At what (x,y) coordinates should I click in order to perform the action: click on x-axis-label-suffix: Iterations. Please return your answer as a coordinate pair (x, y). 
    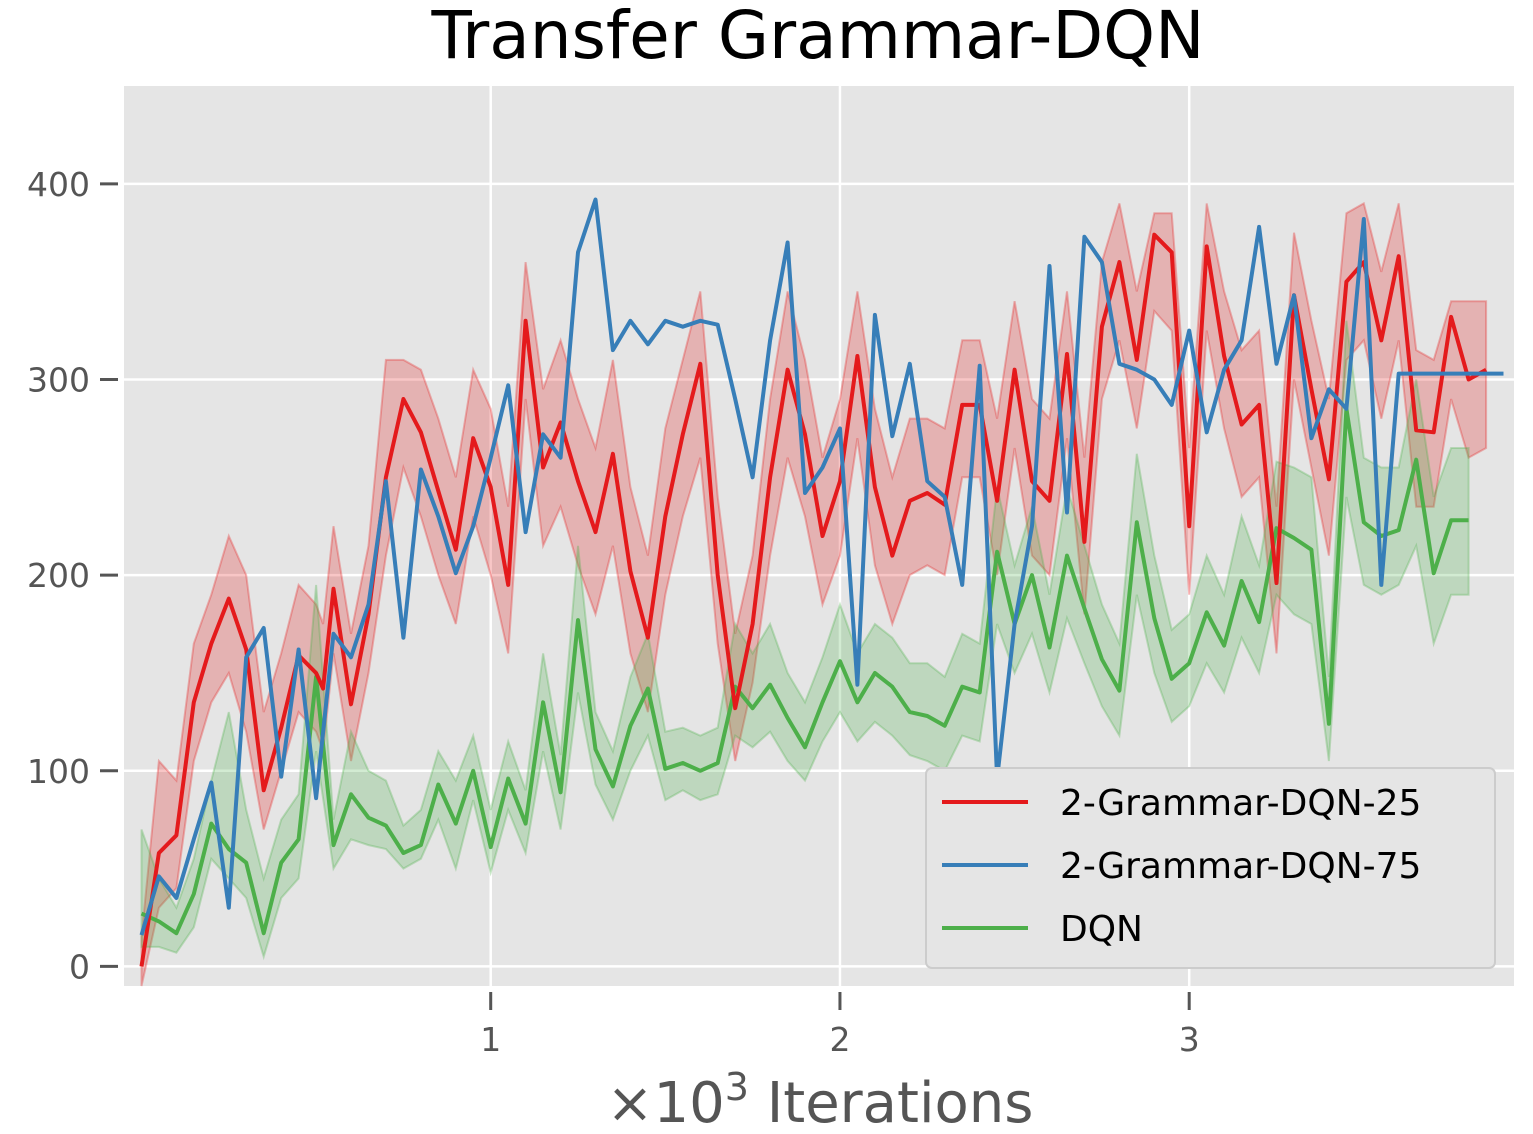
    Looking at the image, I should click on (891, 1102).